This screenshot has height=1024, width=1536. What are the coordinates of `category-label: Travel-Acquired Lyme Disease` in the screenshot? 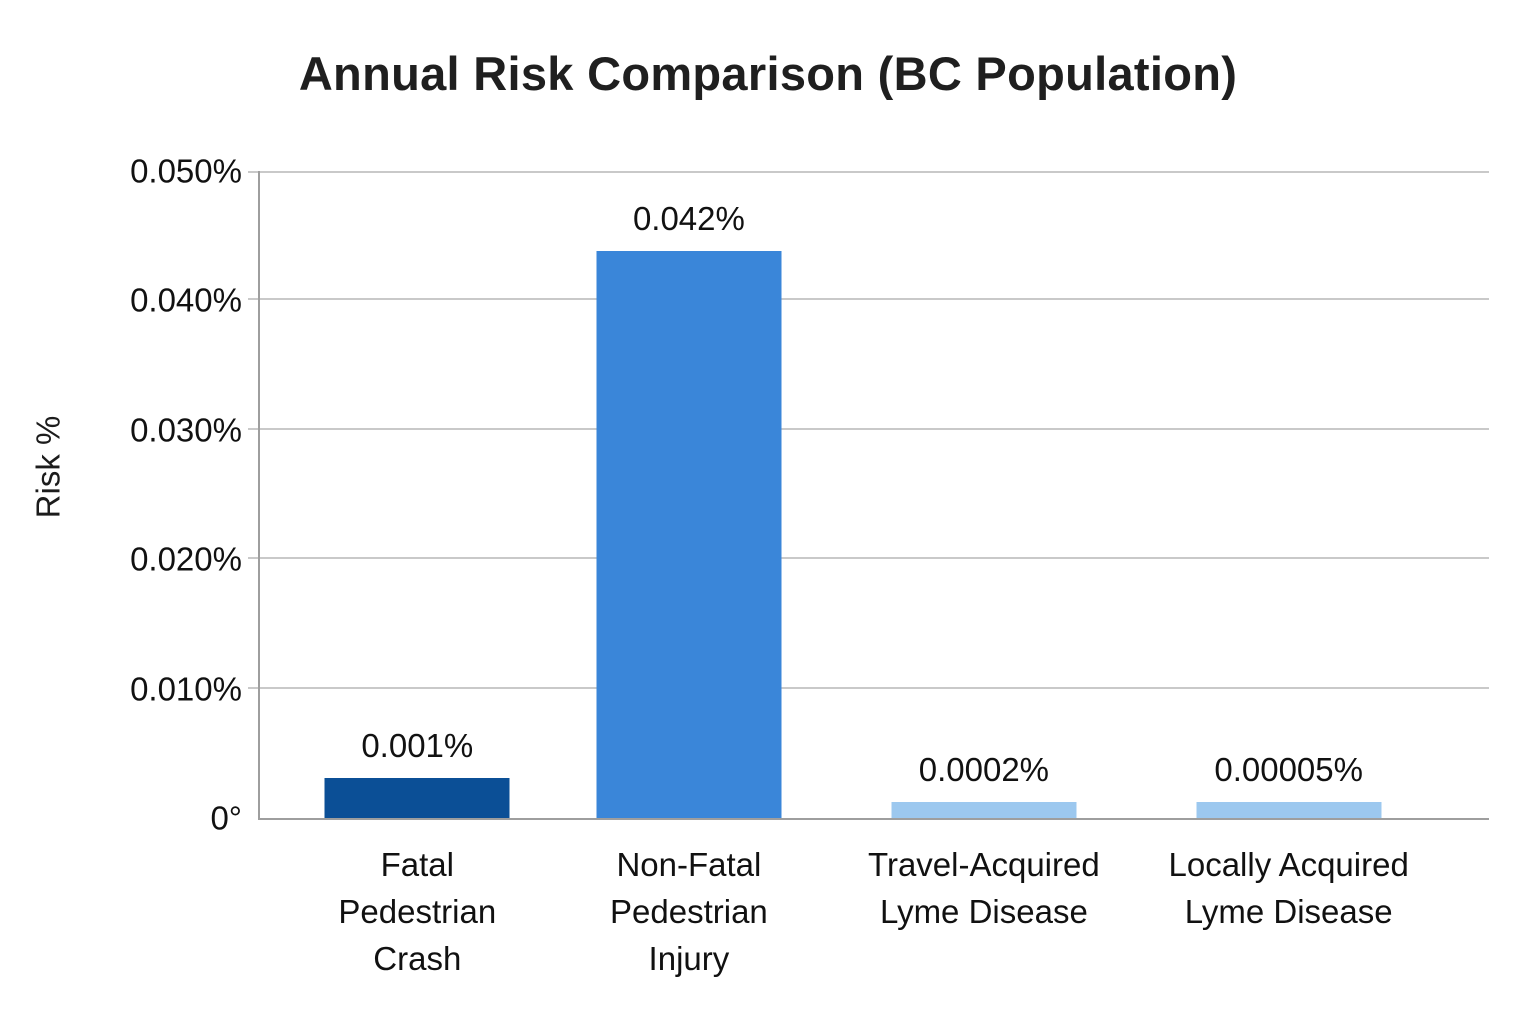 It's located at (984, 889).